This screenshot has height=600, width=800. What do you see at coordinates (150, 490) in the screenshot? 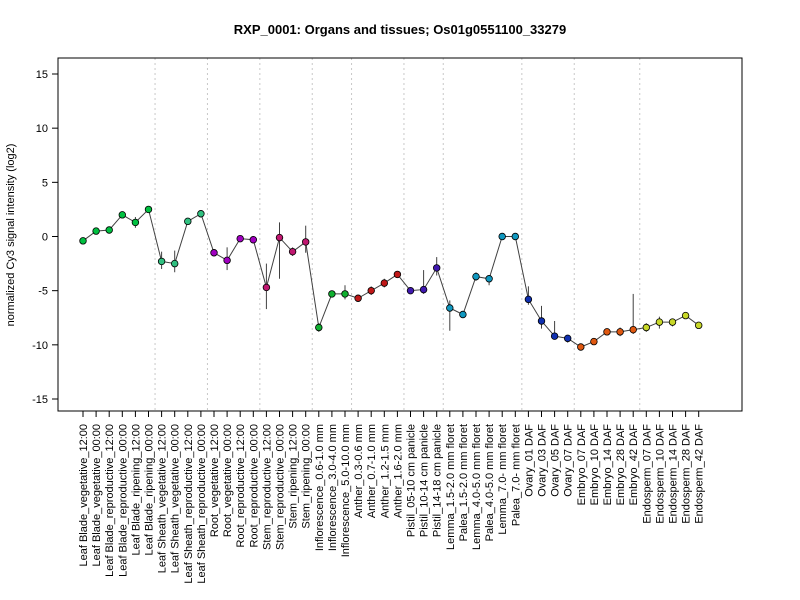
I see `x-tick-label: Leaf Blade_ripening_00:00` at bounding box center [150, 490].